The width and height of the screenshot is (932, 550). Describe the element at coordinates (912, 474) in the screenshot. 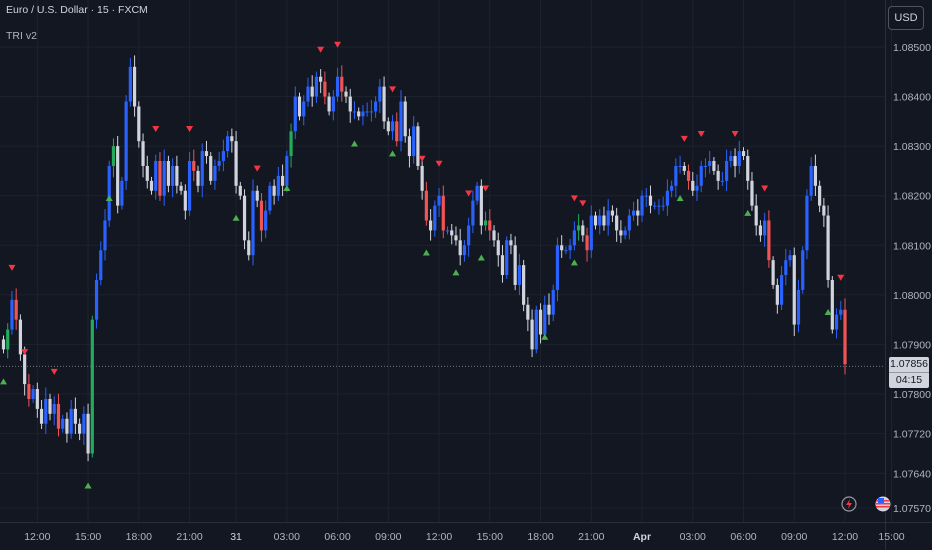

I see `y-tick-label: 1.07640` at that location.